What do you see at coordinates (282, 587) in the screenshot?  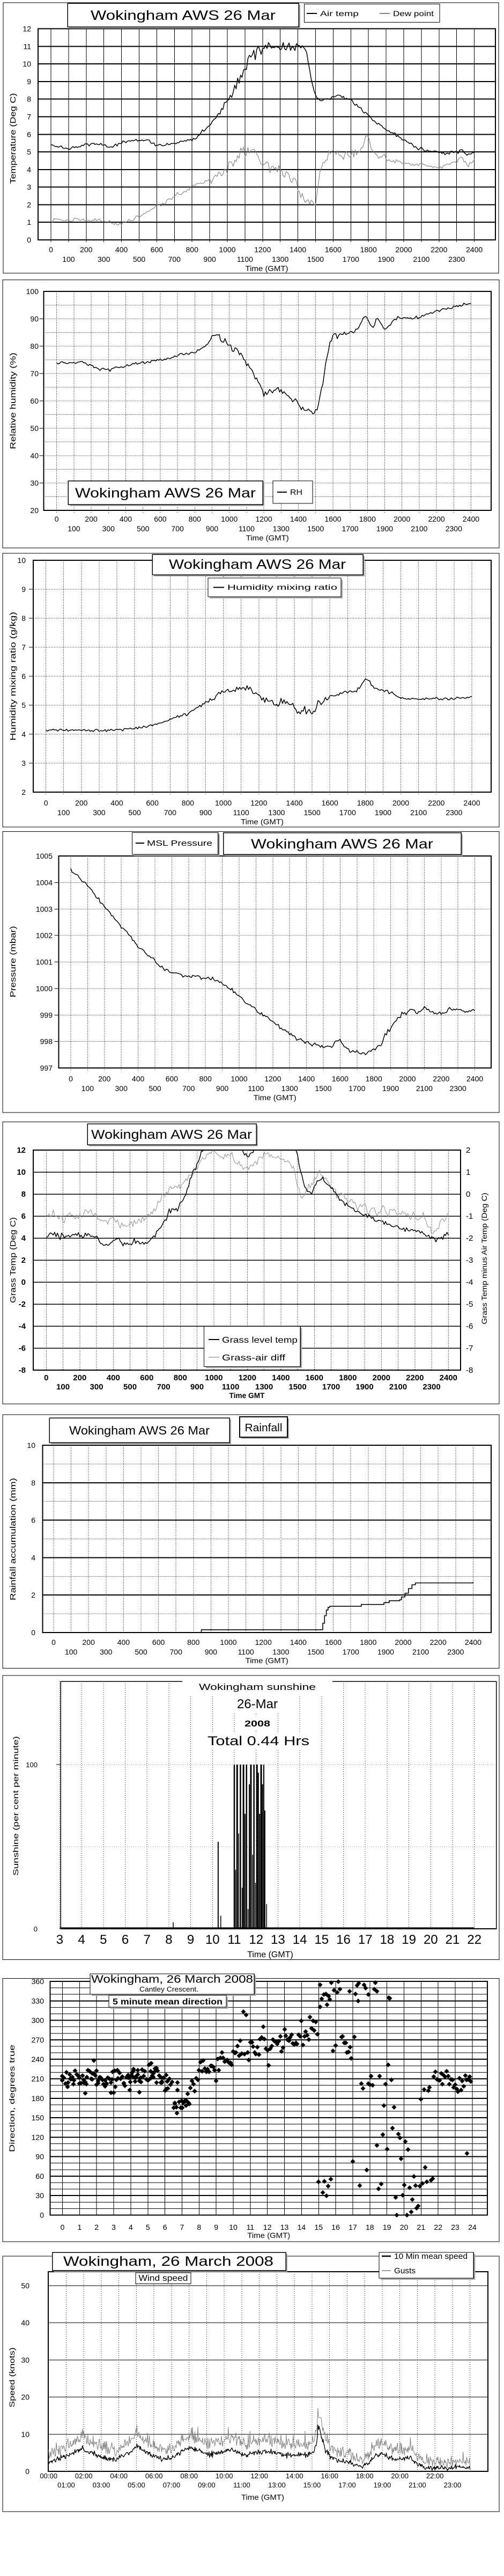 I see `svg-text: Humidity mixing ratio` at bounding box center [282, 587].